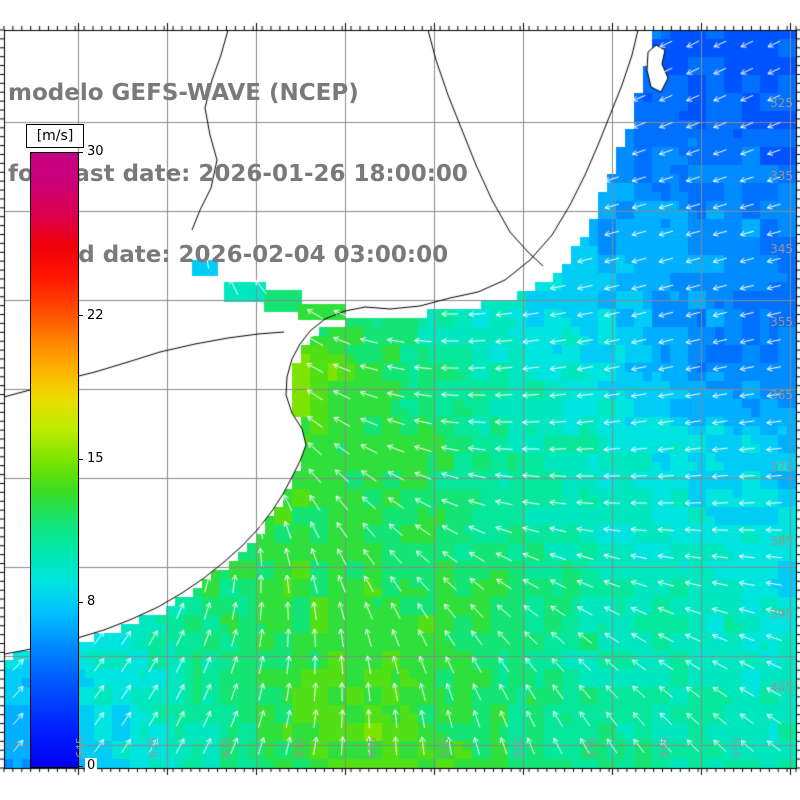 This screenshot has height=800, width=800. I want to click on bottom-axis-label: 595, so click(445, 747).